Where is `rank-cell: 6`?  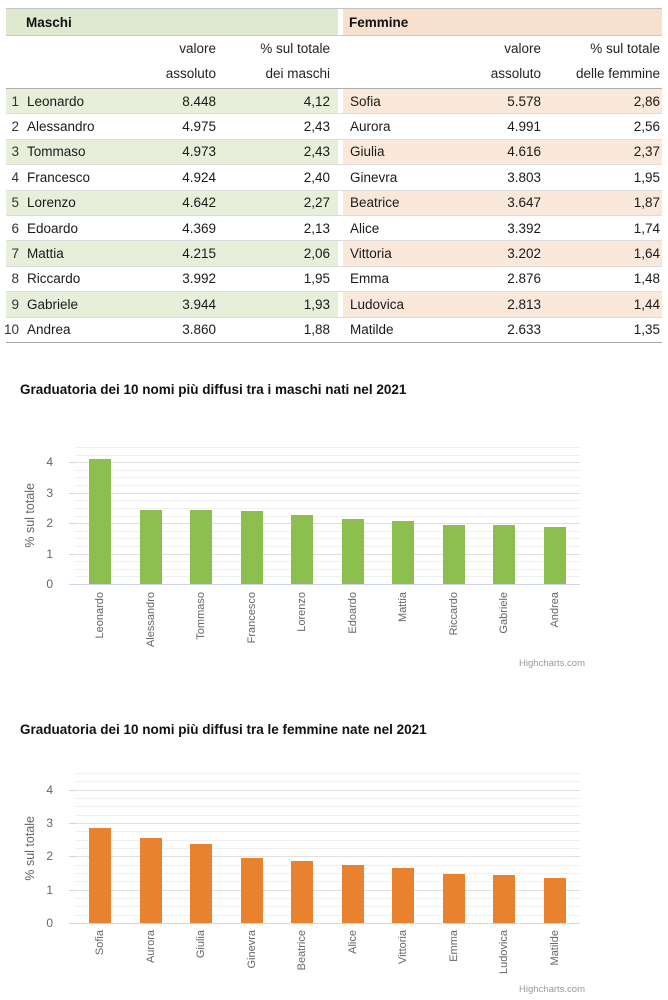
rank-cell: 6 is located at coordinates (15, 228).